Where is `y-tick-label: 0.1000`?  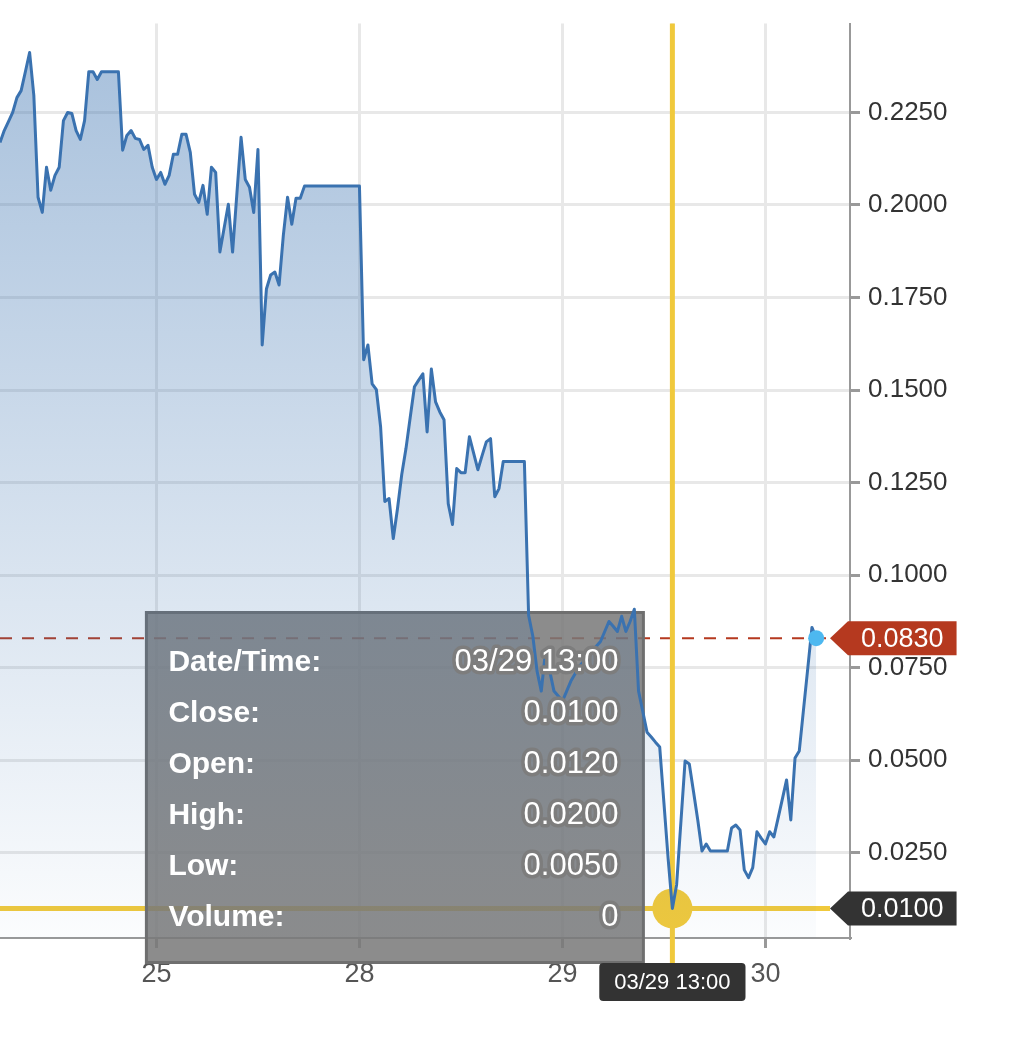 y-tick-label: 0.1000 is located at coordinates (908, 573).